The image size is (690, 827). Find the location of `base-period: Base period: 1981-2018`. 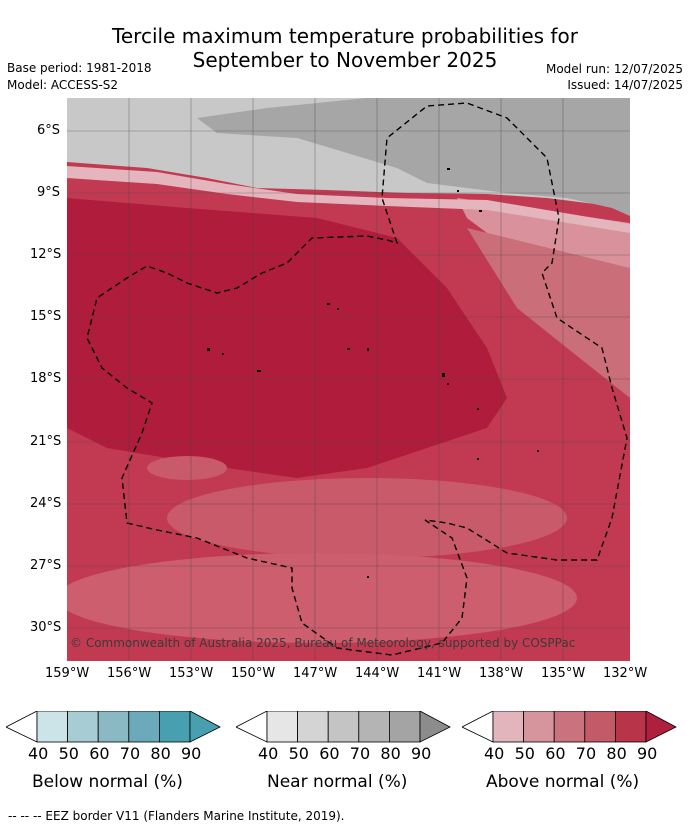

base-period: Base period: 1981-2018 is located at coordinates (79, 68).